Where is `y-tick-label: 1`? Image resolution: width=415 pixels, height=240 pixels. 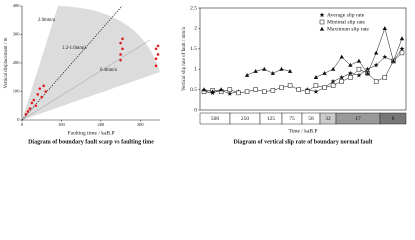 y-tick-label: 1 is located at coordinates (195, 69).